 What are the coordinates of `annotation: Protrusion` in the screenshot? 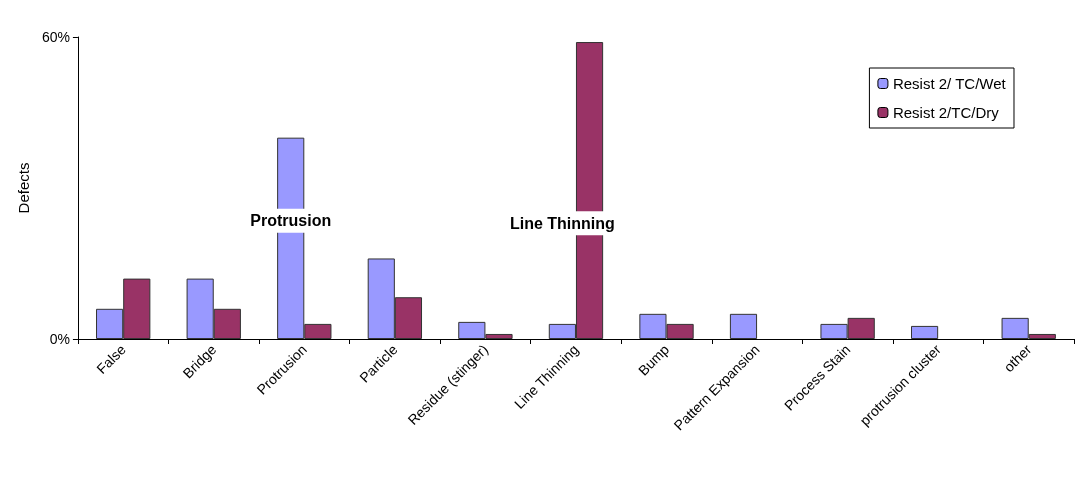 It's located at (291, 221).